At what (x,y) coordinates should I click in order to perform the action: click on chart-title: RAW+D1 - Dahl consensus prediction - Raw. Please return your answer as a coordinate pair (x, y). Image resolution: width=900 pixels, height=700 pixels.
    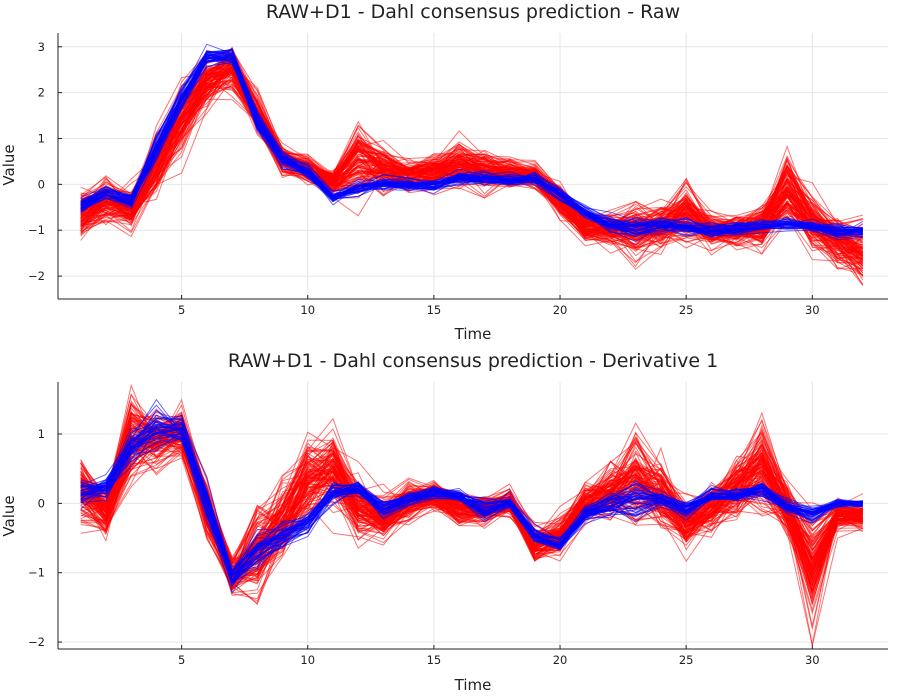
    Looking at the image, I should click on (473, 12).